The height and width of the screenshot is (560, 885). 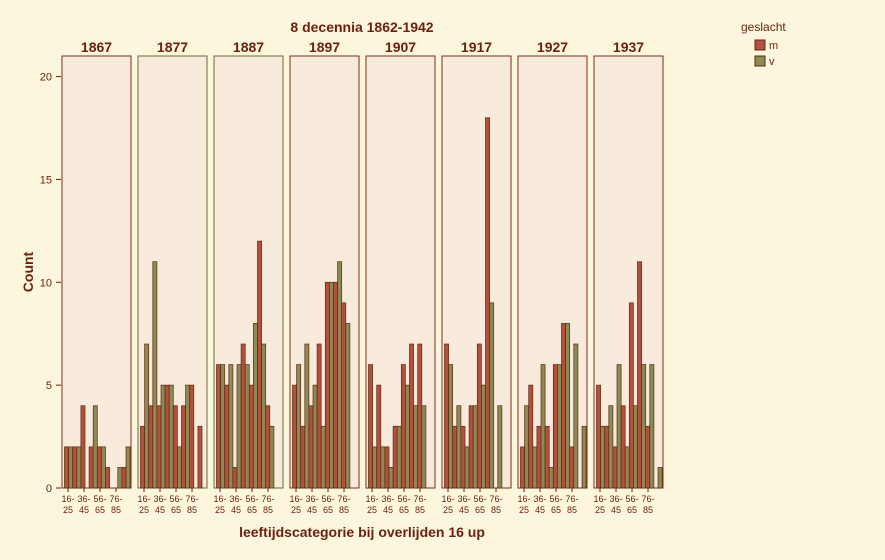 I want to click on panel-1897: 1897 16-25 36-45 56-65 76-85, so click(x=324, y=277).